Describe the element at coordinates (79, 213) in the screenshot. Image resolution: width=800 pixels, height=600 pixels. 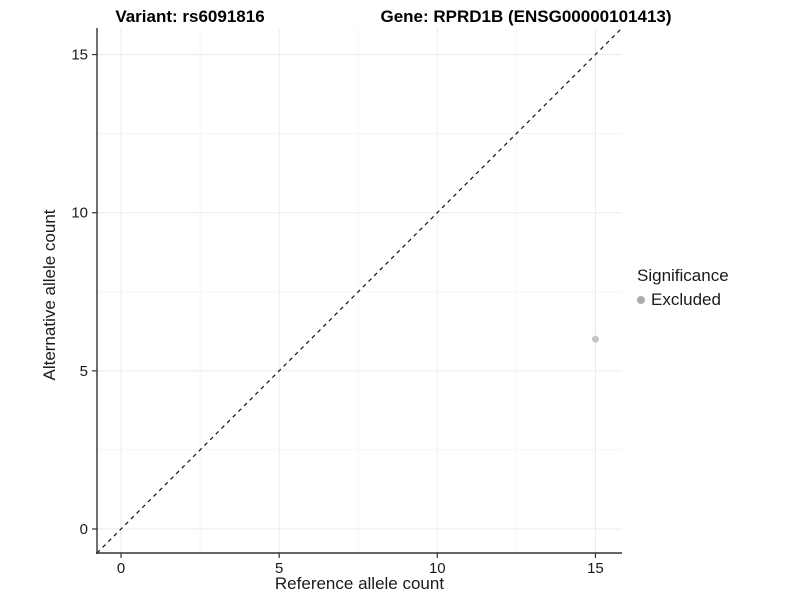
I see `y-axis-tick-label: 10` at that location.